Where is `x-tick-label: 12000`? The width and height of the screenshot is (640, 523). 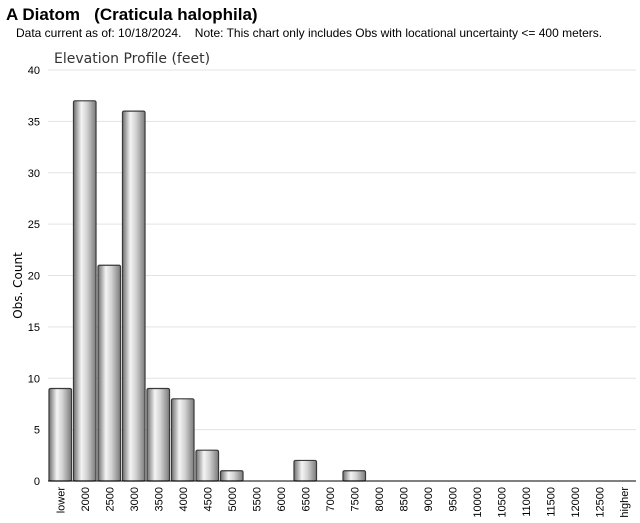 x-tick-label: 12000 is located at coordinates (576, 502).